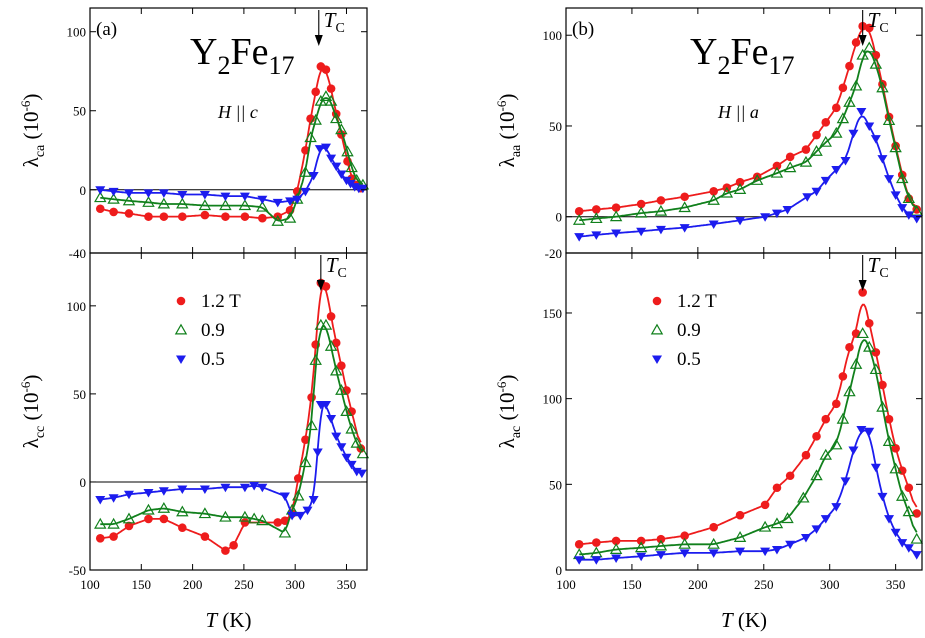  I want to click on legend: 1.2 T 0.9 0.5, so click(207, 330).